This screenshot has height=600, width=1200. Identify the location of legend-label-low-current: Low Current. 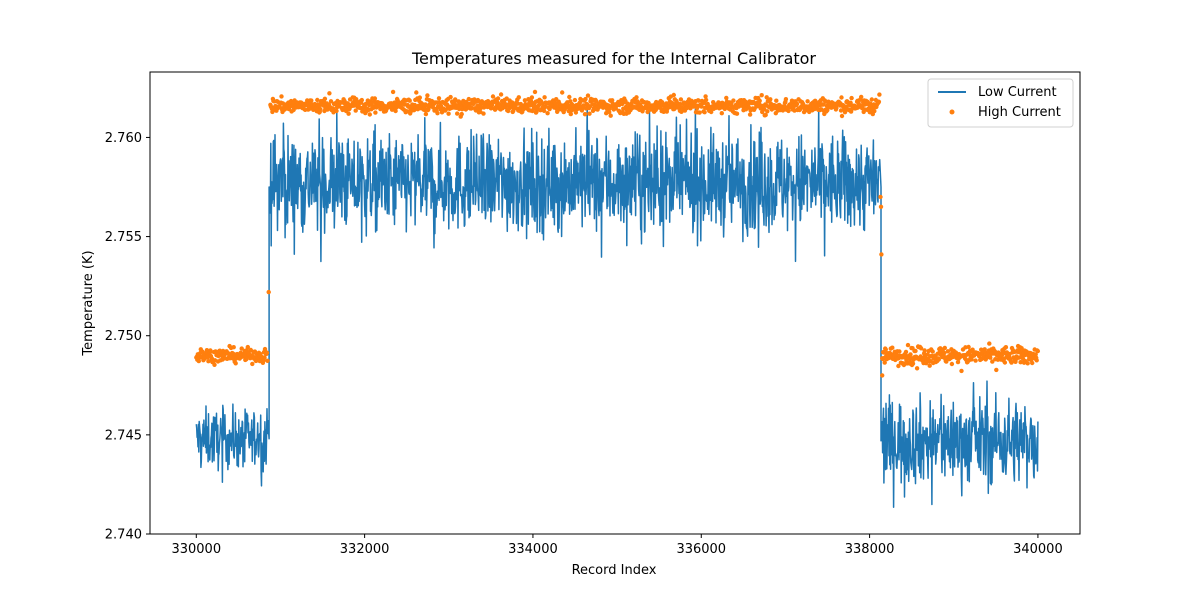
(1017, 92).